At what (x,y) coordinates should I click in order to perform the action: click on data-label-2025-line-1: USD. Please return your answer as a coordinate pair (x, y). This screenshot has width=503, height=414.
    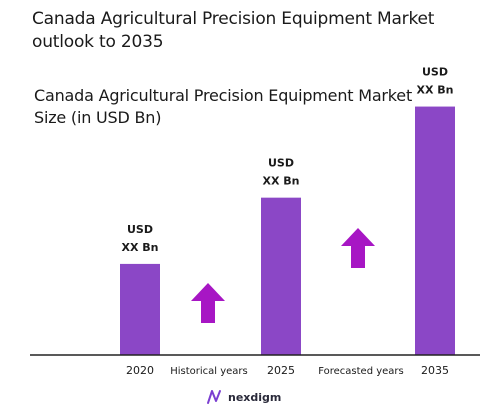
    Looking at the image, I should click on (281, 163).